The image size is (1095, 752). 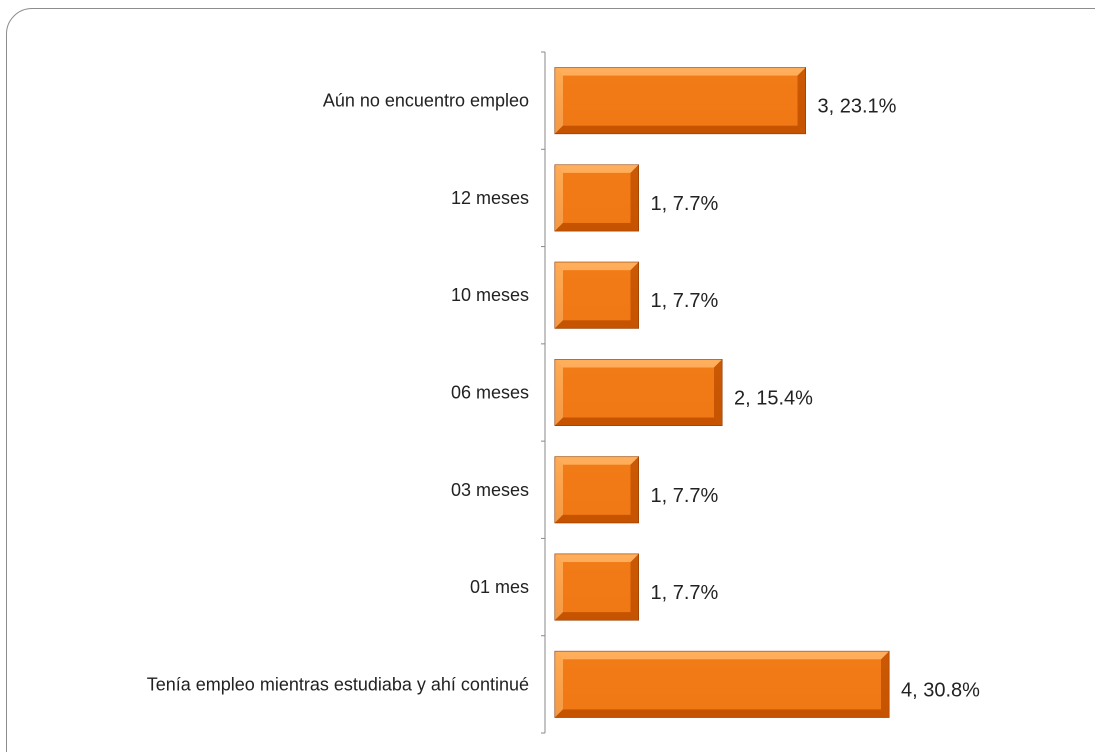 What do you see at coordinates (490, 393) in the screenshot?
I see `category-label: 06 meses` at bounding box center [490, 393].